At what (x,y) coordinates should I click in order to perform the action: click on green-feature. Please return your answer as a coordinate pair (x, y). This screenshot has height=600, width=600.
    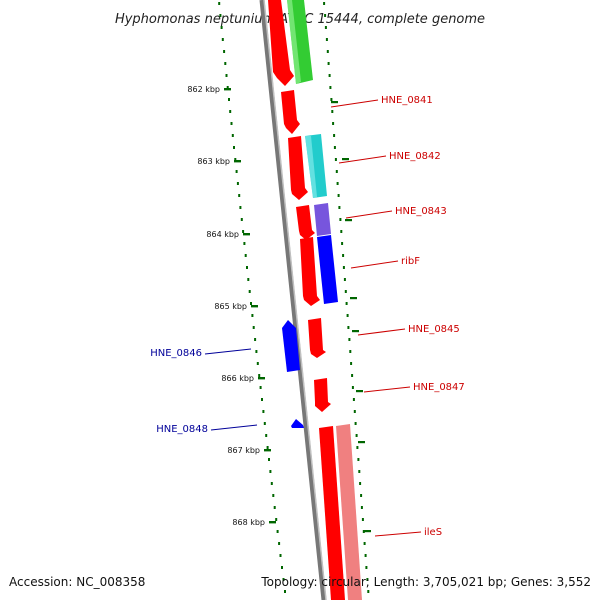
    Looking at the image, I should click on (300, 42).